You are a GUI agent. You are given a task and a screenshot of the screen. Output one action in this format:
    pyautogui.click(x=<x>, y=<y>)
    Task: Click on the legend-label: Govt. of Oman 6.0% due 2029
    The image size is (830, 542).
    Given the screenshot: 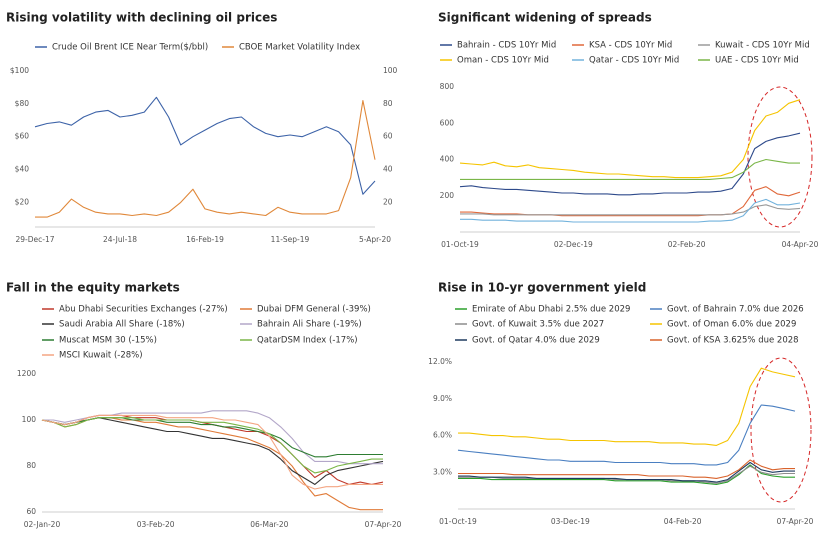 What is the action you would take?
    pyautogui.click(x=731, y=325)
    